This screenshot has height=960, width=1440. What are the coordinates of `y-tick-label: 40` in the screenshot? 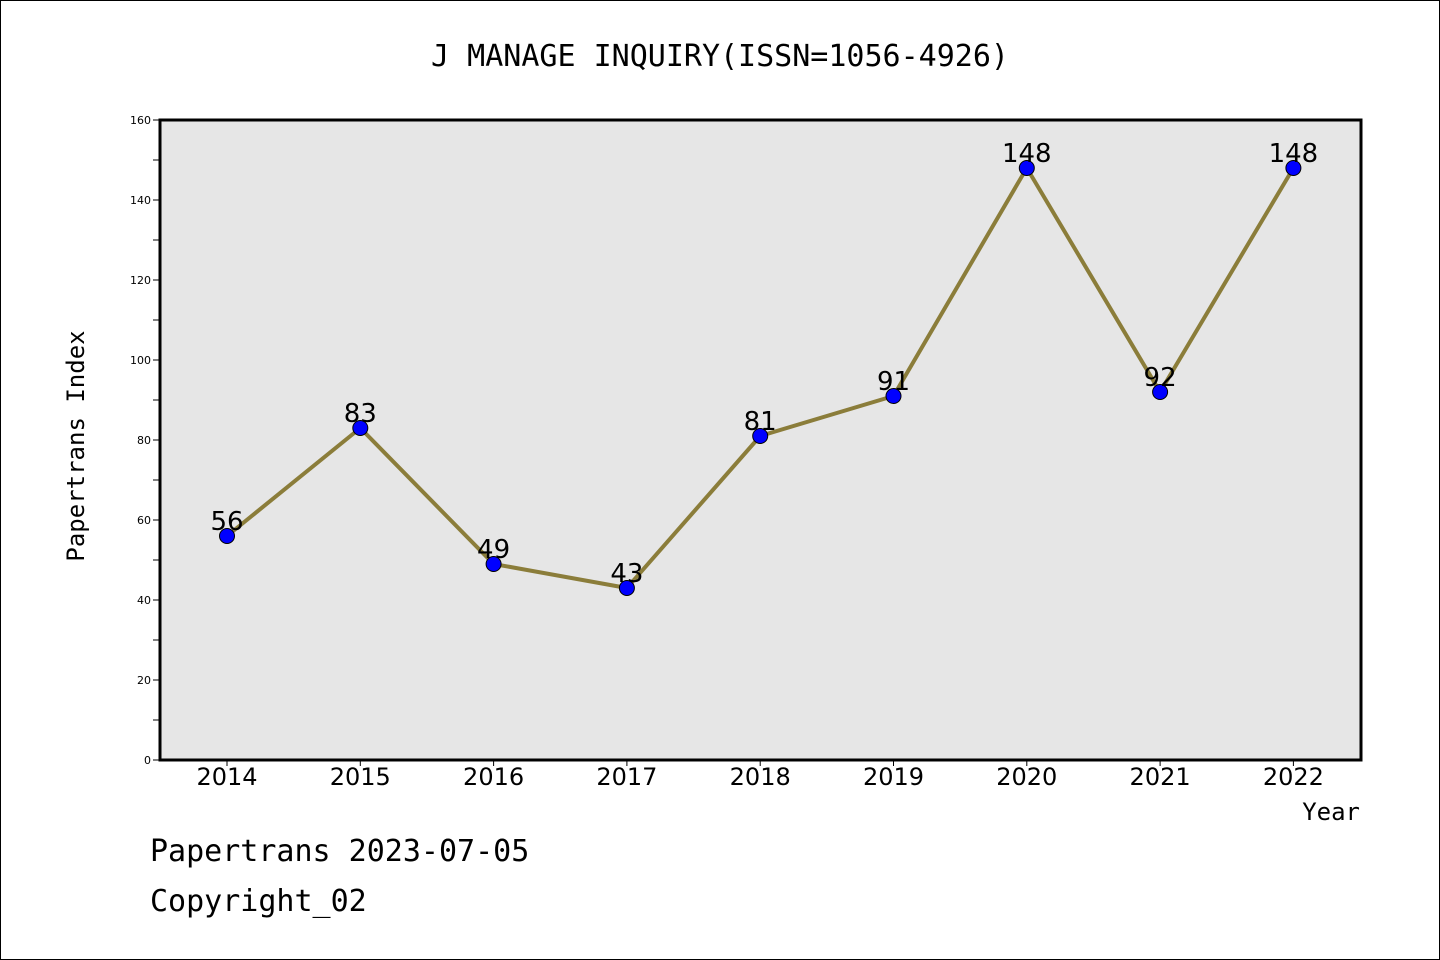 It's located at (144, 600).